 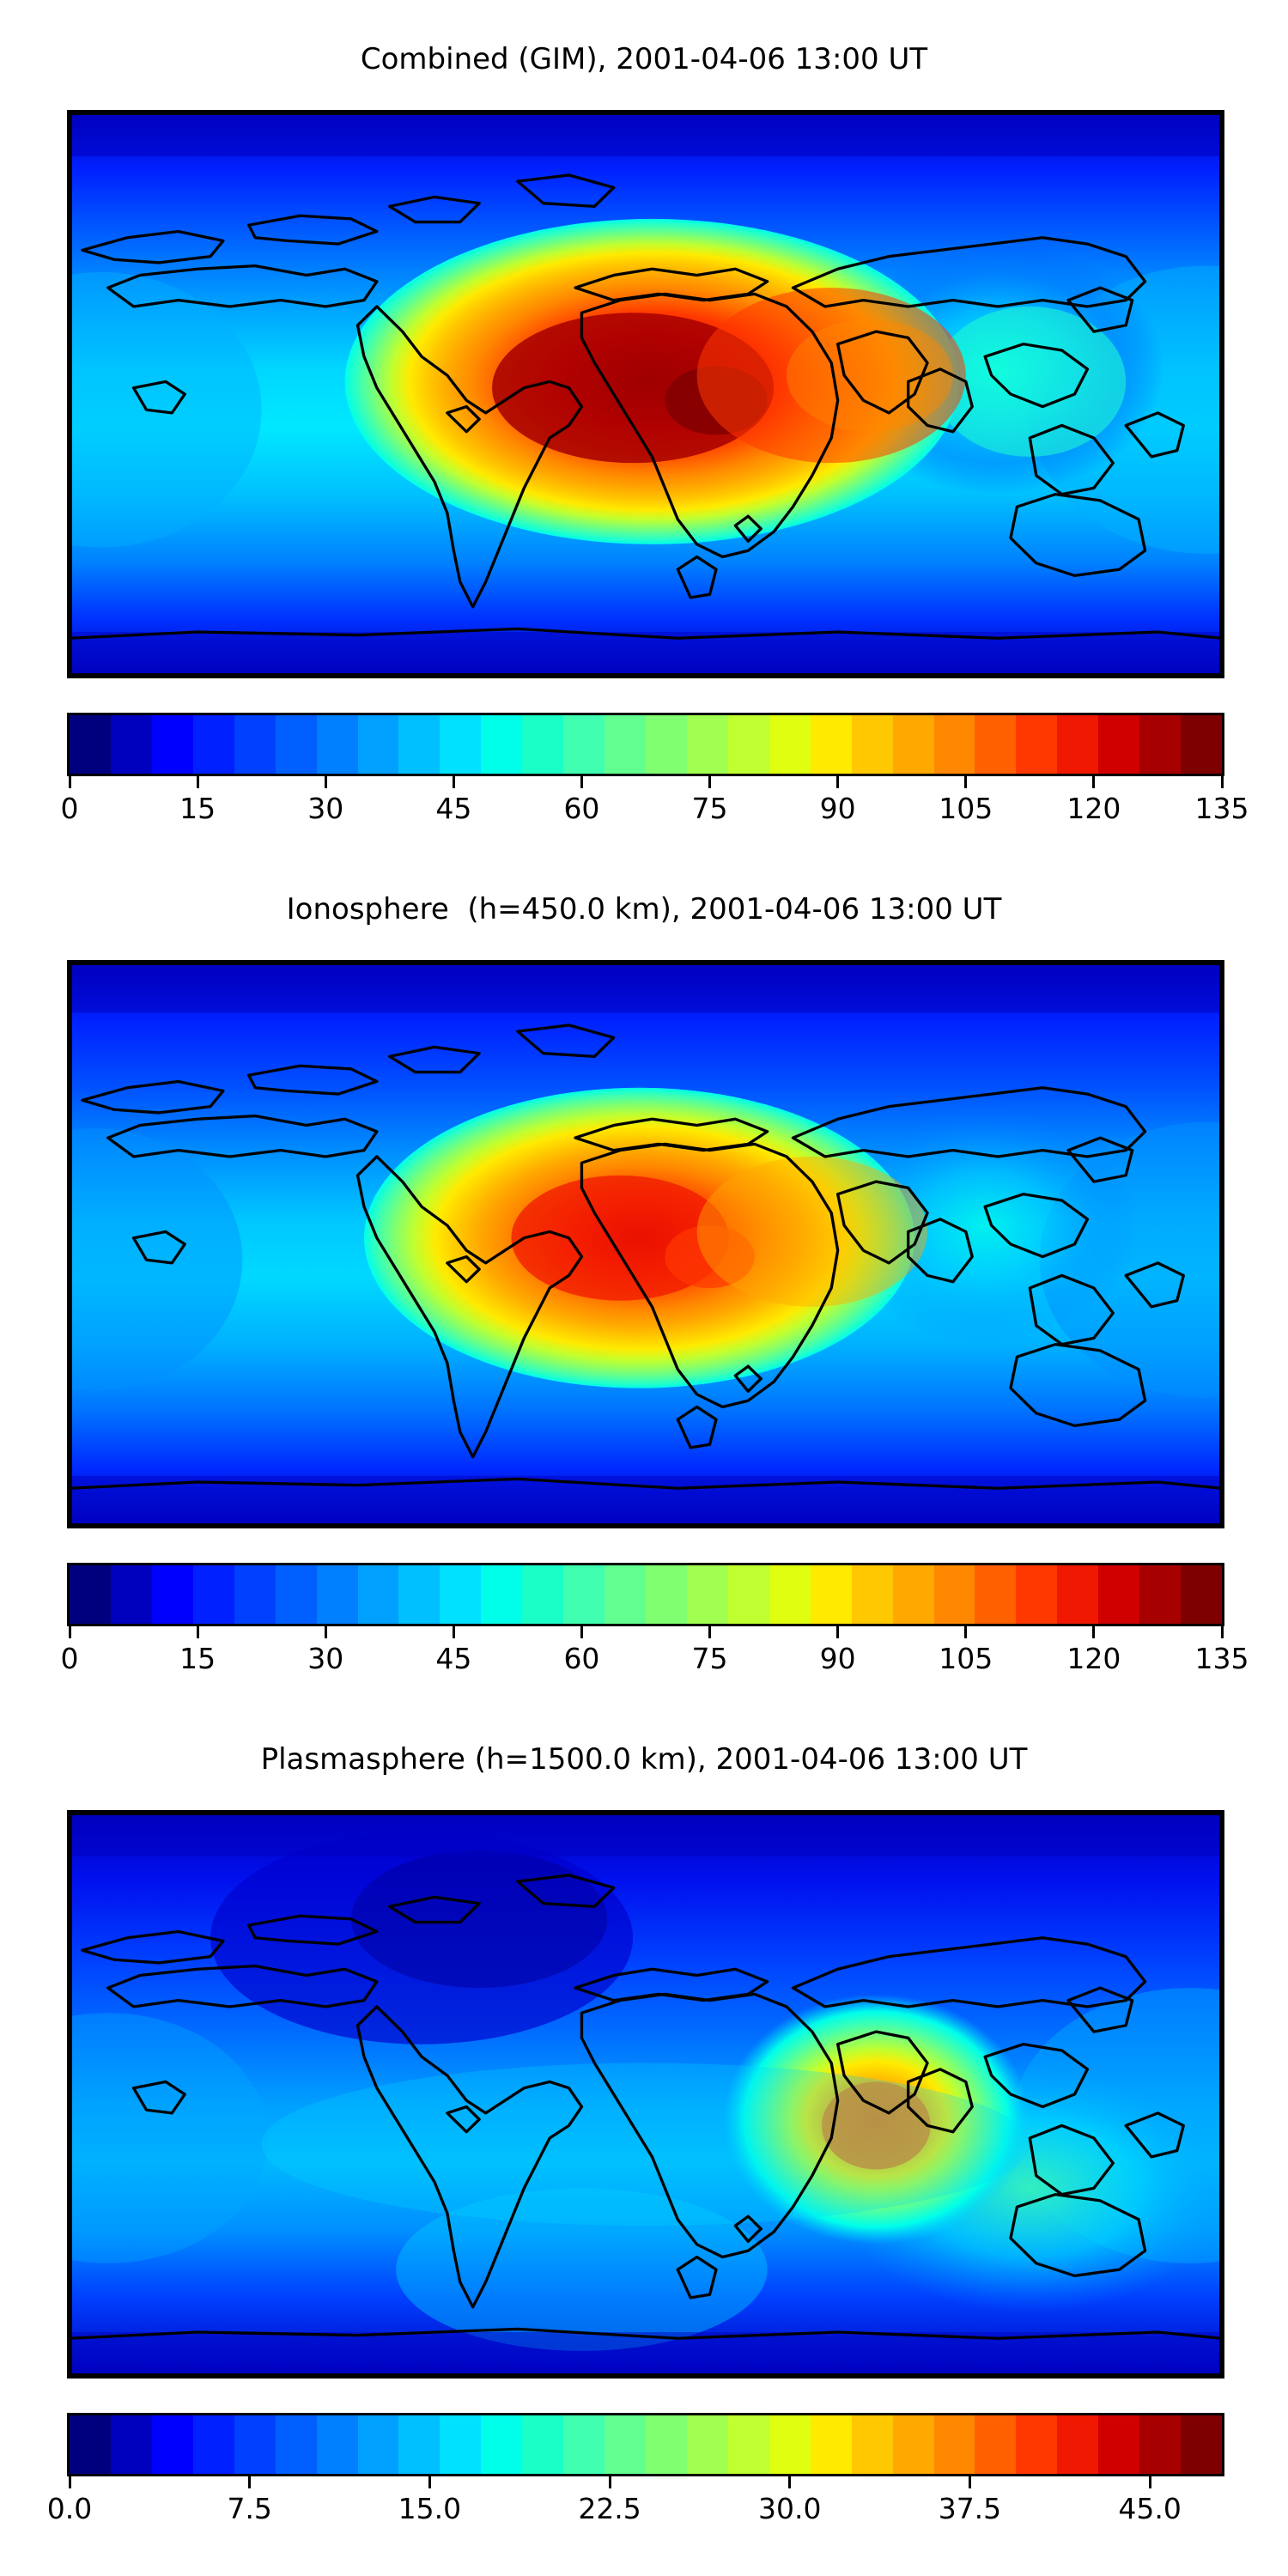 What do you see at coordinates (966, 808) in the screenshot?
I see `colorbar-tick-label: 105` at bounding box center [966, 808].